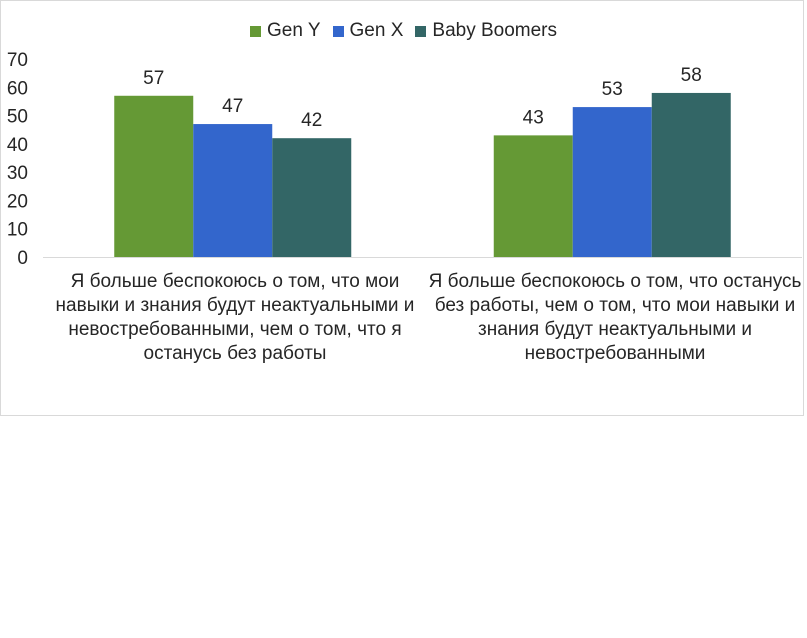 The height and width of the screenshot is (638, 807). What do you see at coordinates (22, 258) in the screenshot?
I see `y-tick-label: 0` at bounding box center [22, 258].